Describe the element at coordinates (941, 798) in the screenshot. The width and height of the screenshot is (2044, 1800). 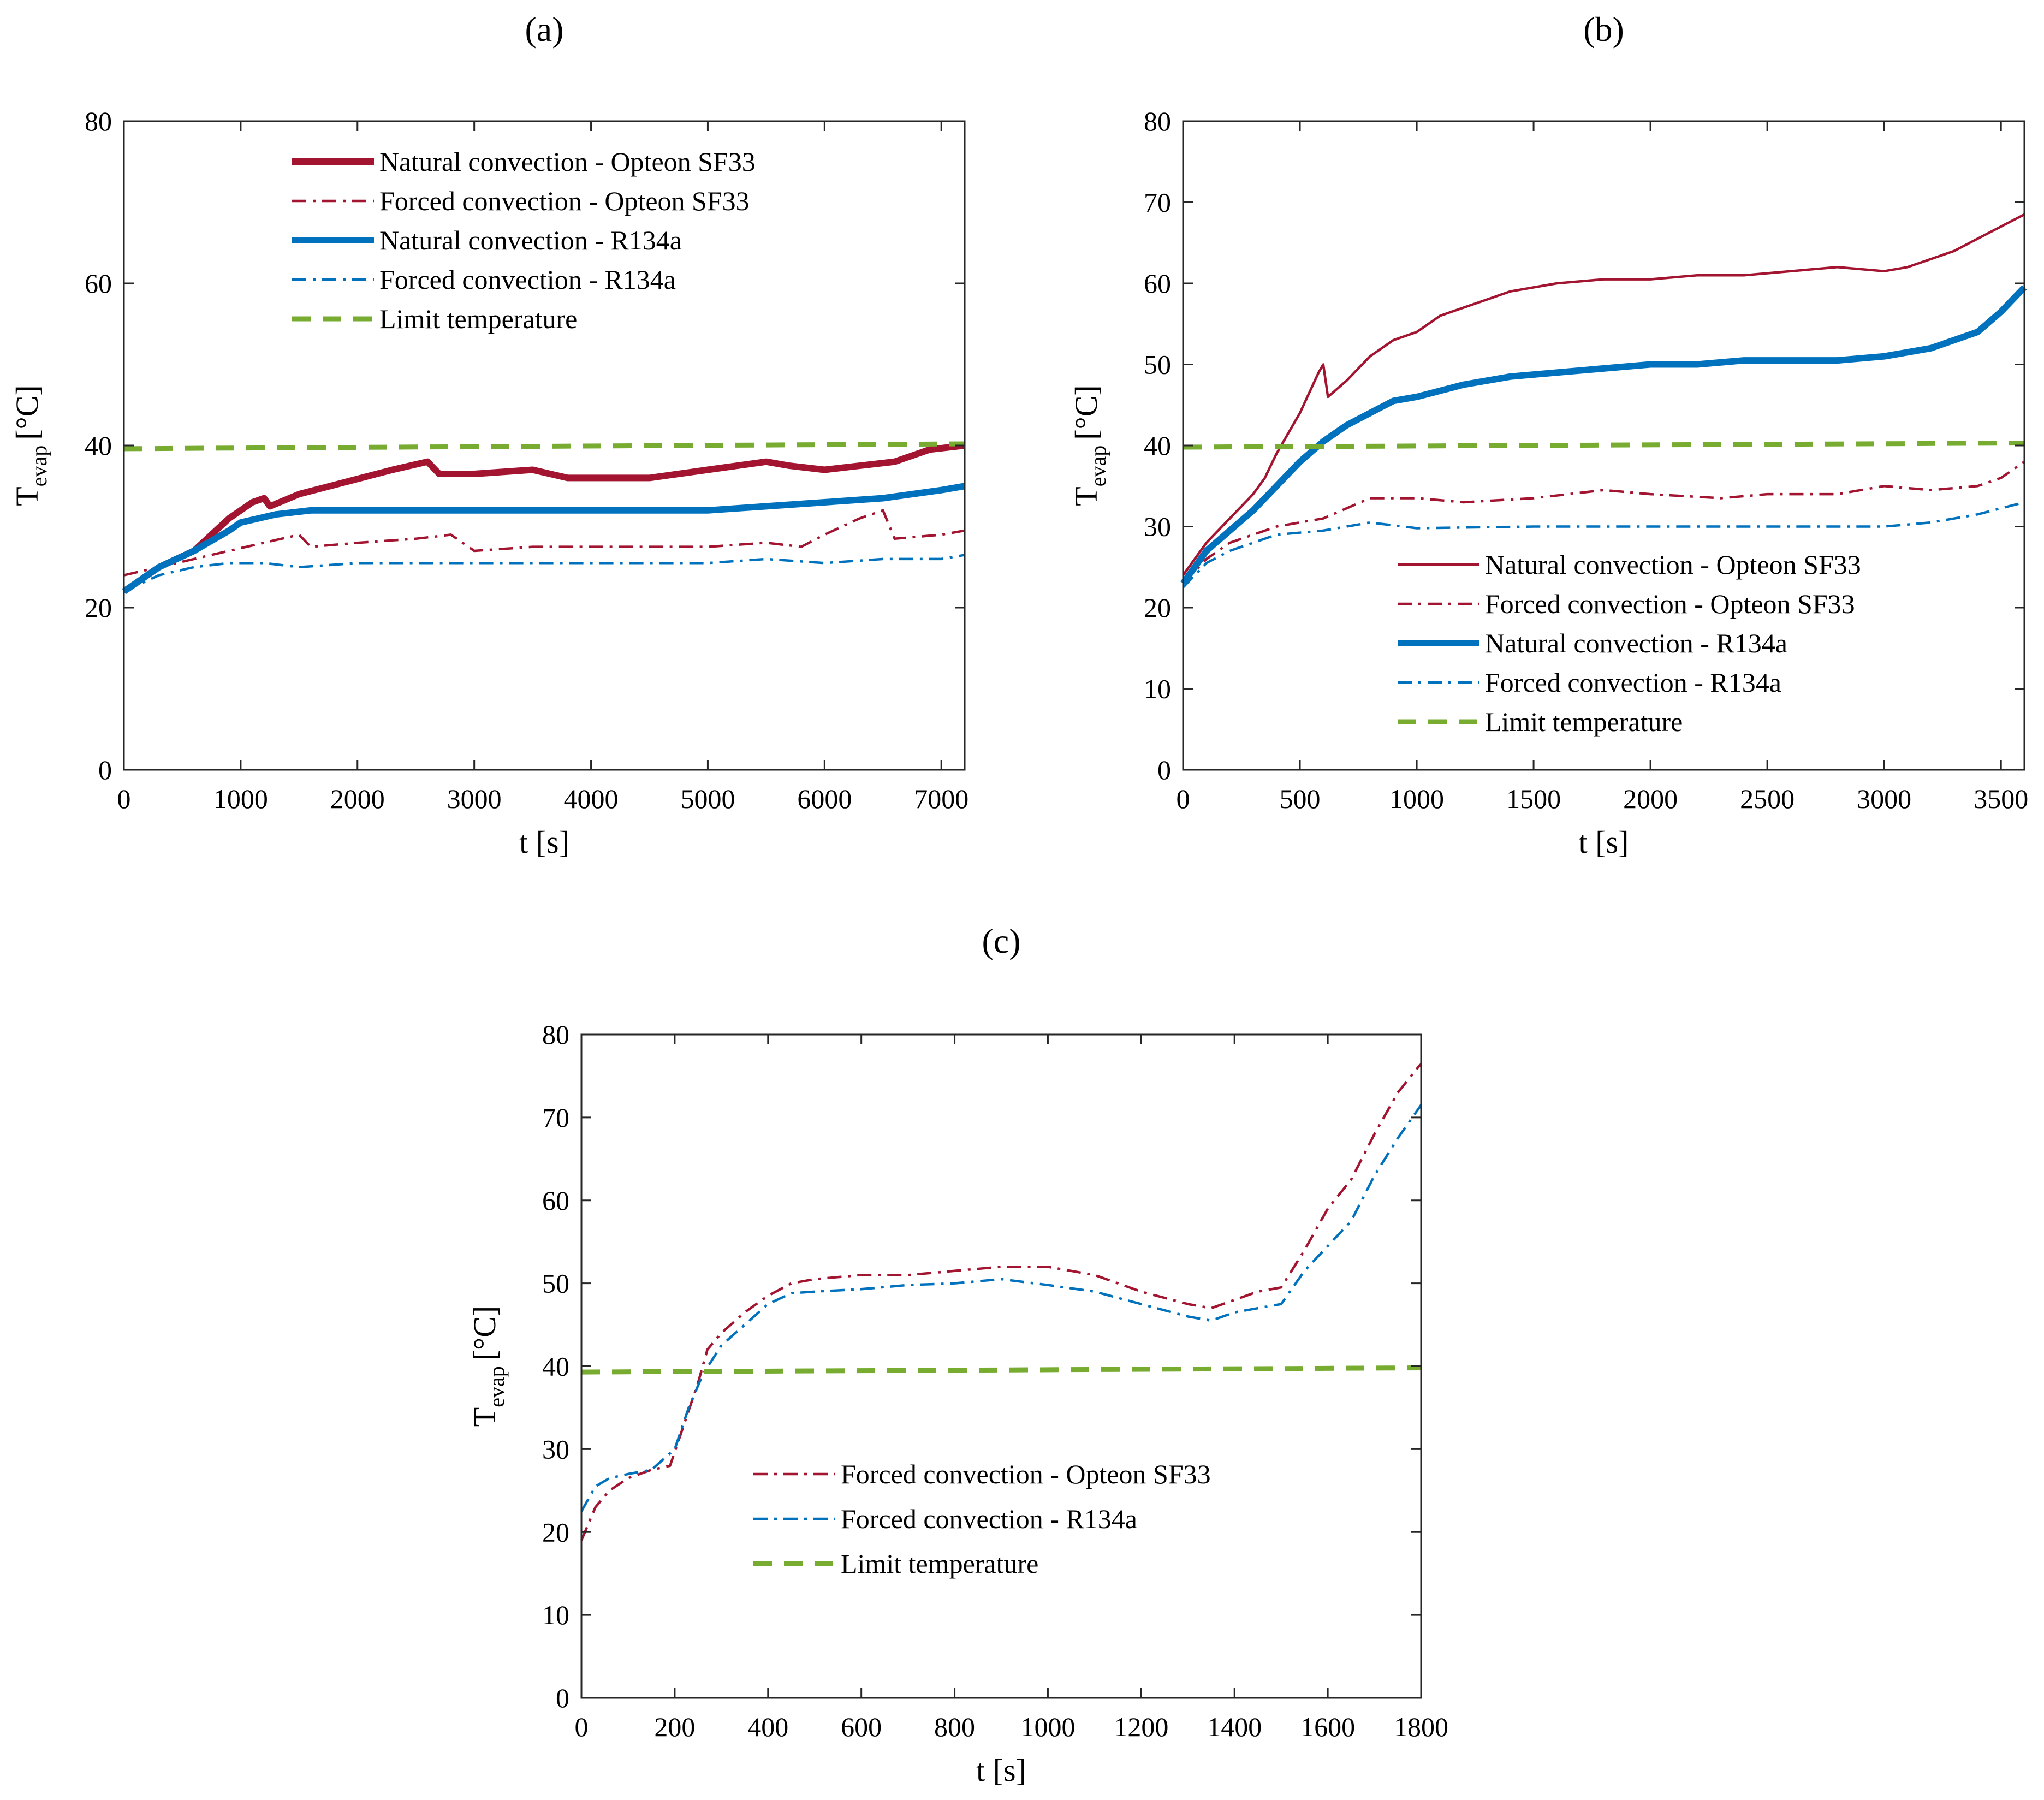
I see `x-tick-label: 7000` at that location.